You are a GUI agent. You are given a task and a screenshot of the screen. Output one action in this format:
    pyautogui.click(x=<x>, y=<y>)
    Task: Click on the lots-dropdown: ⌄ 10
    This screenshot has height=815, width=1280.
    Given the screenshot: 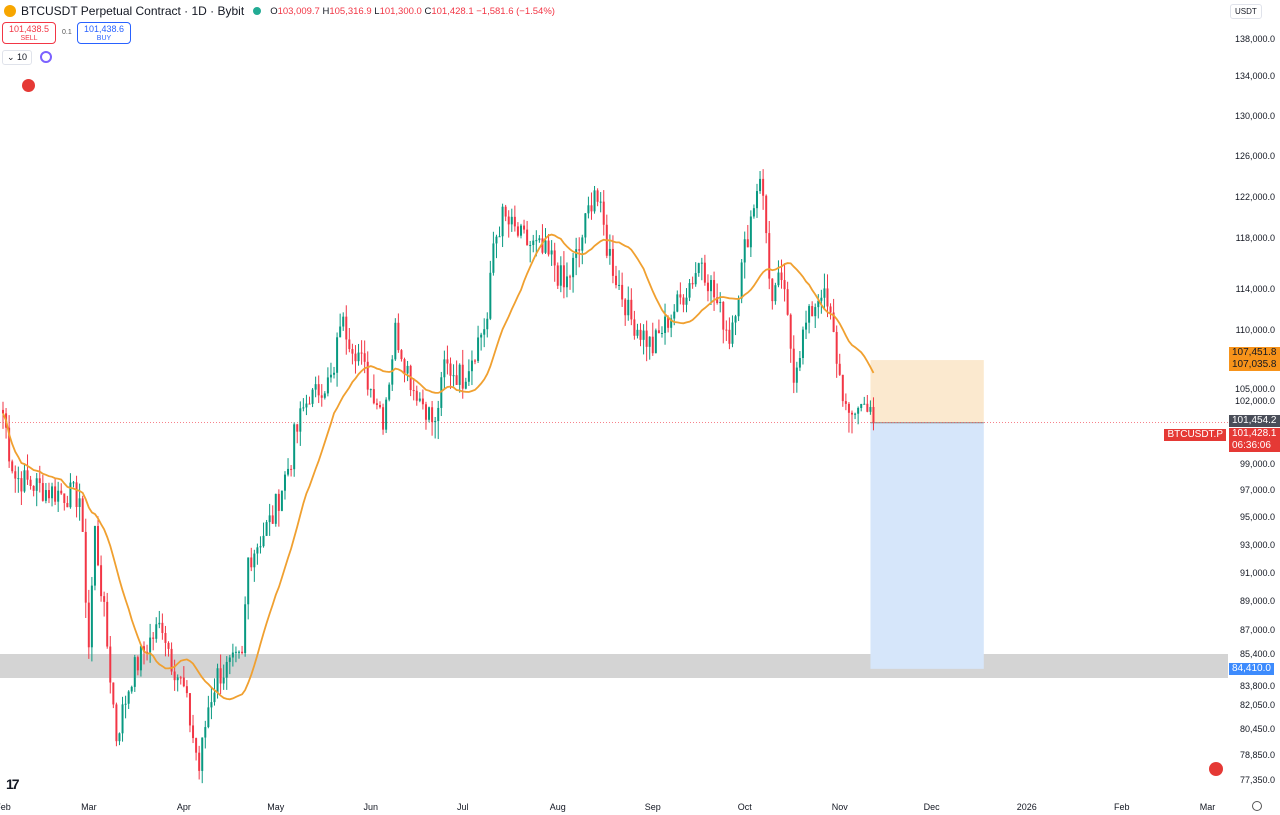 What is the action you would take?
    pyautogui.click(x=17, y=57)
    